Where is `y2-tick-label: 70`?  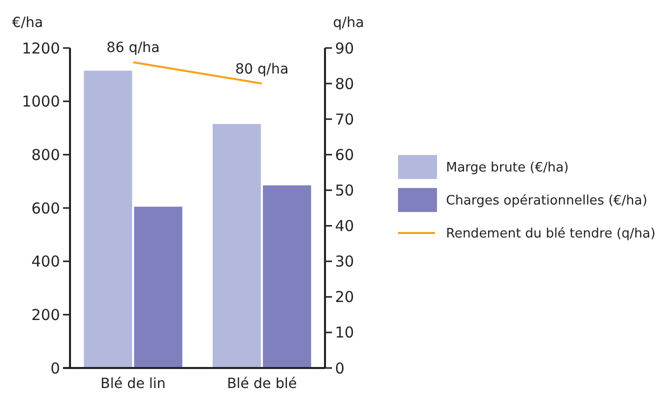
y2-tick-label: 70 is located at coordinates (344, 119).